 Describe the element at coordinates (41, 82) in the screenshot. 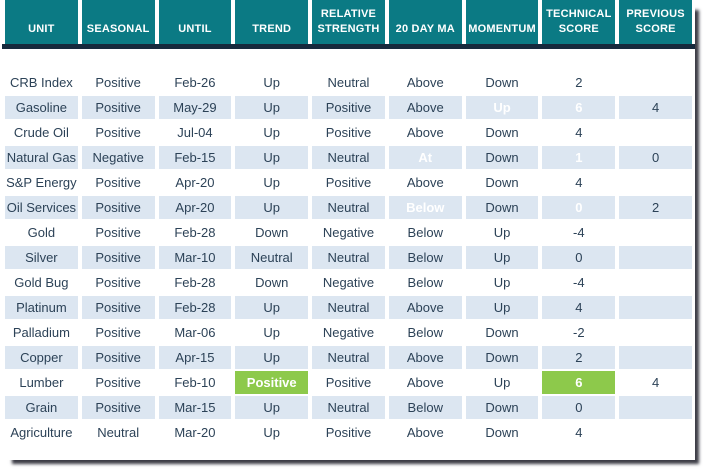

I see `cell-unit: CRB Index` at that location.